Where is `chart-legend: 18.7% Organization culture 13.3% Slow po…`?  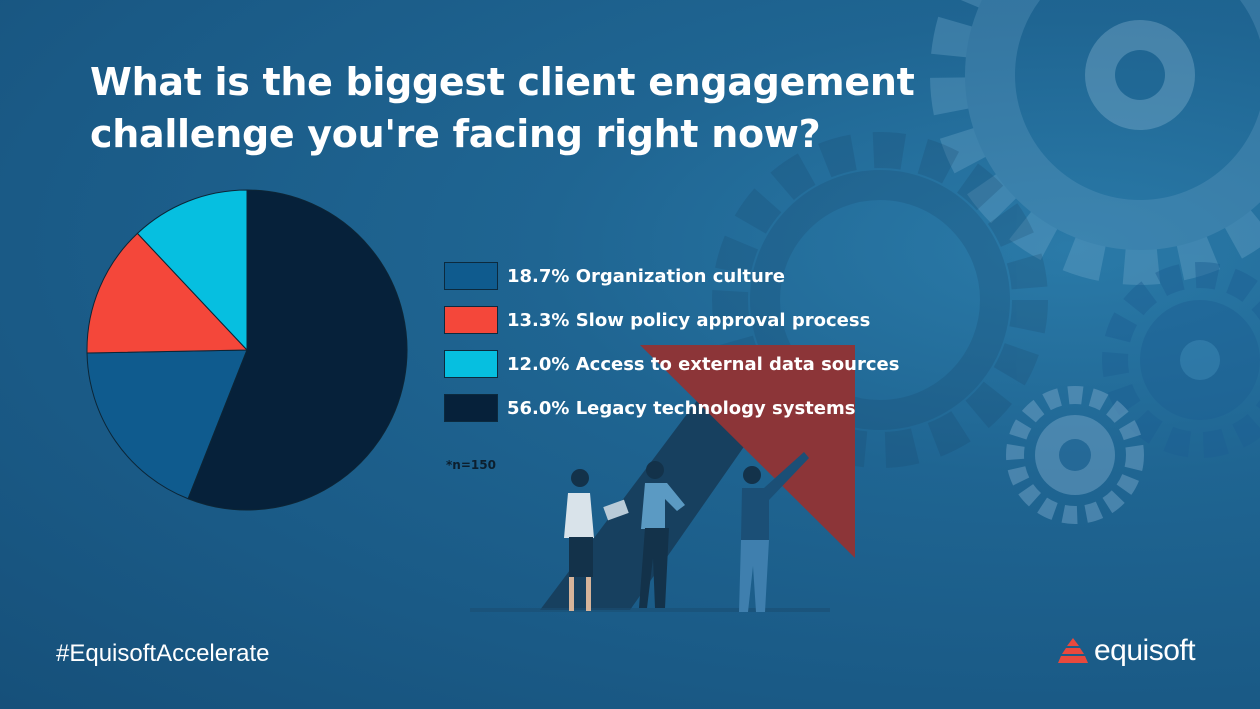
chart-legend: 18.7% Organization culture 13.3% Slow po… is located at coordinates (671, 349).